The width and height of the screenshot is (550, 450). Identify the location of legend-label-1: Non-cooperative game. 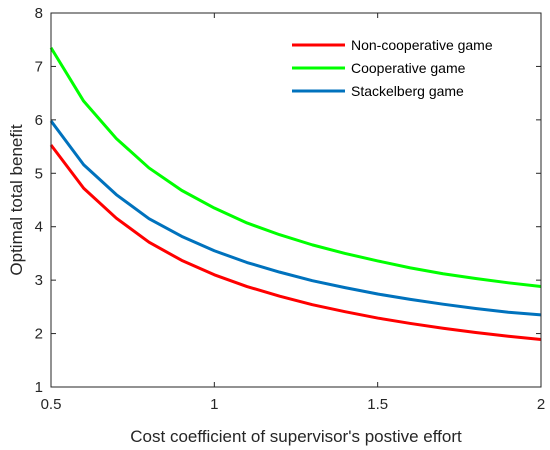
(422, 45).